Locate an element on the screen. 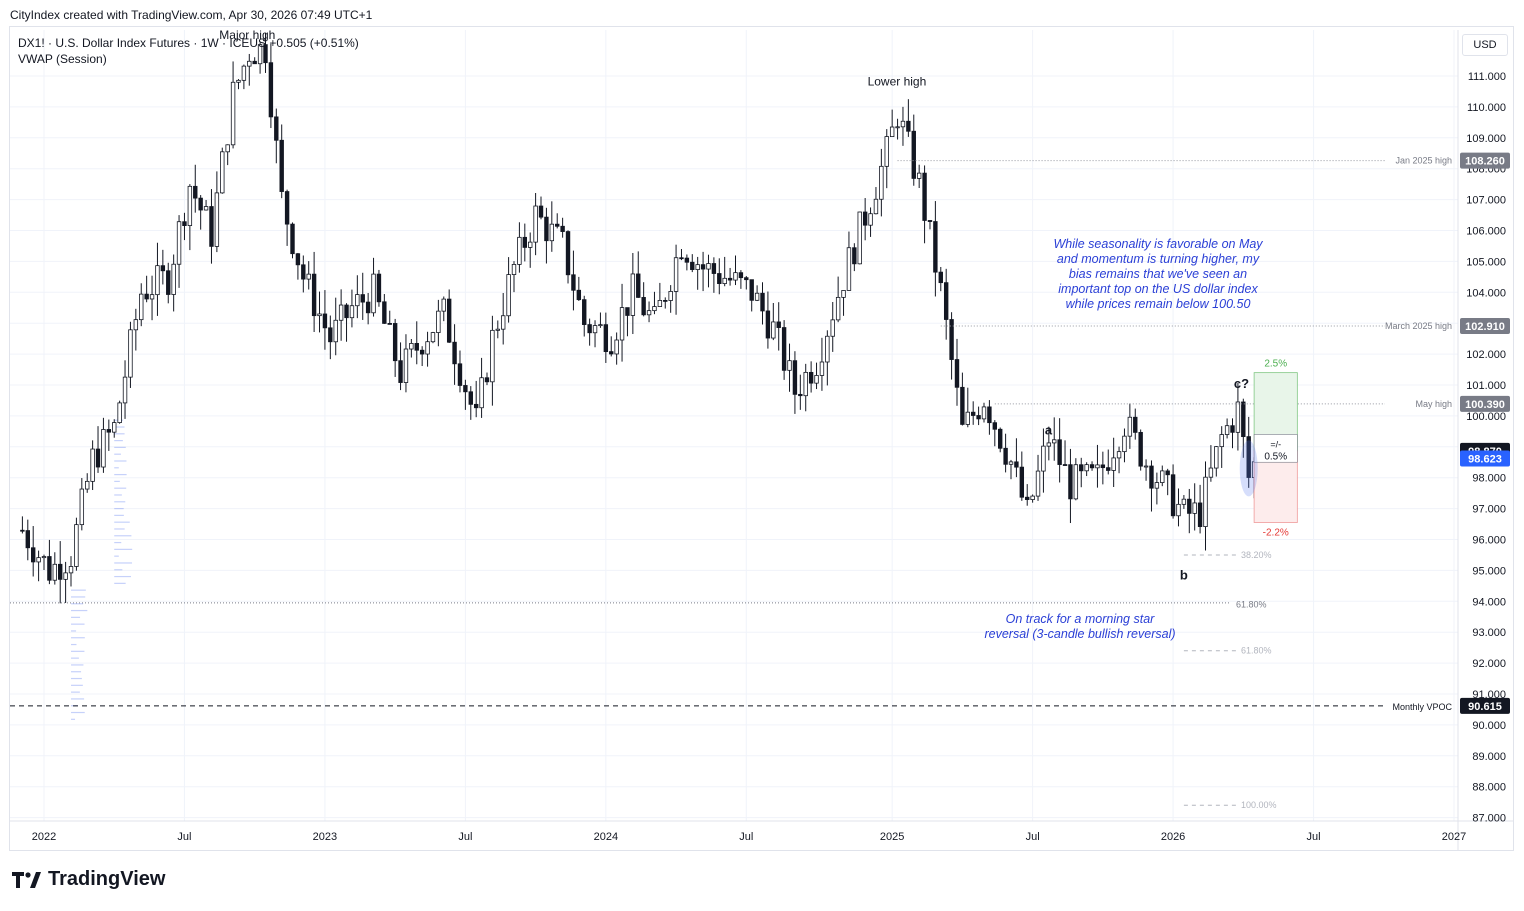 This screenshot has height=911, width=1524. currency-button: USD is located at coordinates (1485, 45).